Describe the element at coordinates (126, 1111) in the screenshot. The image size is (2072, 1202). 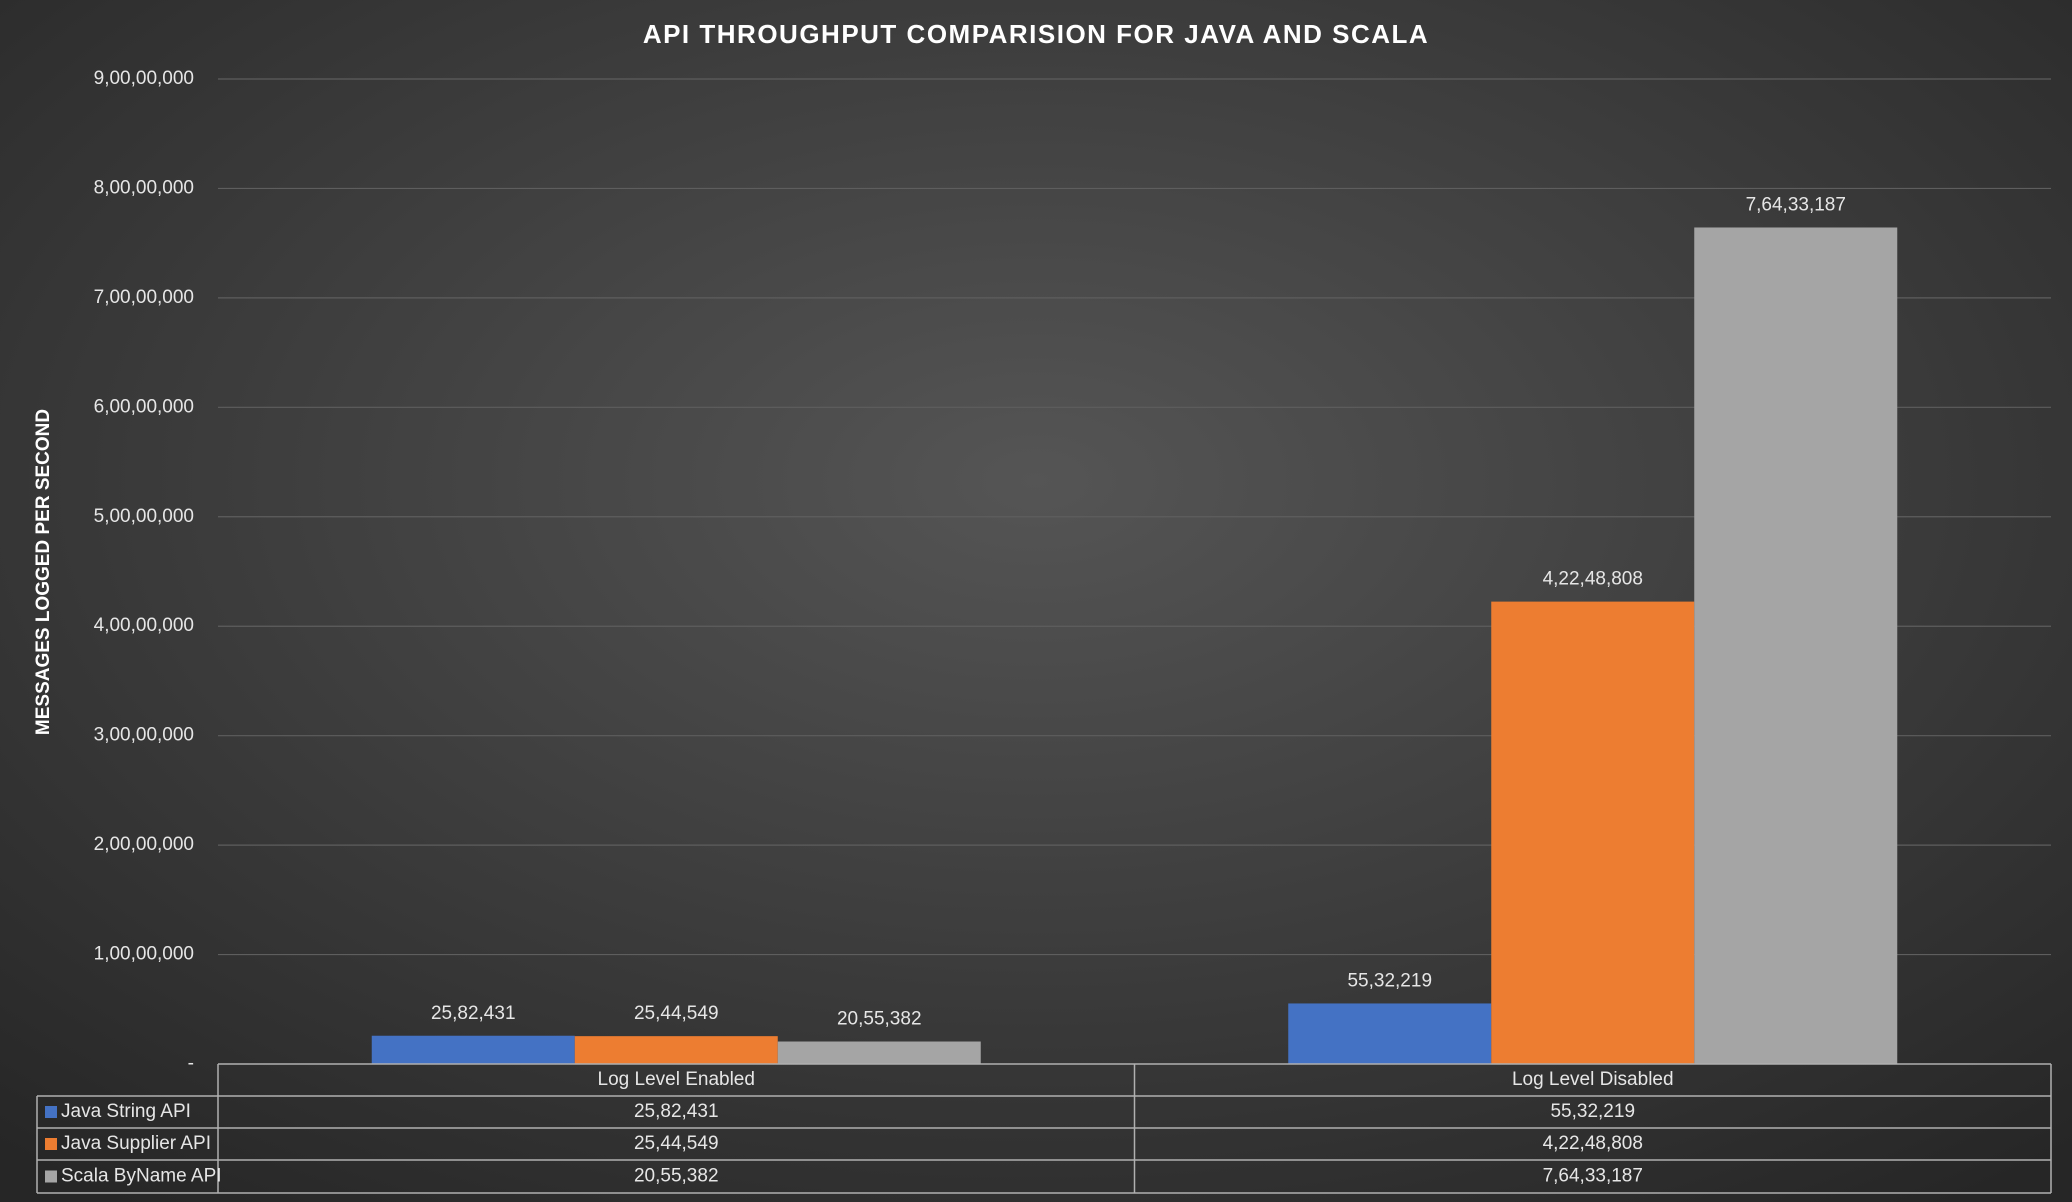
I see `legend-label: Java String API` at that location.